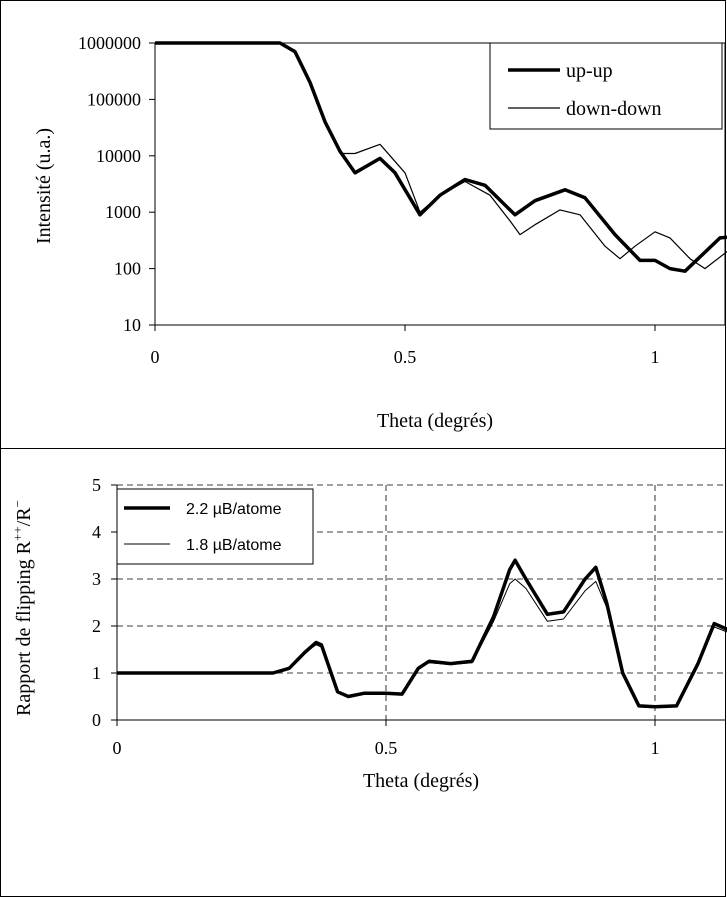 This screenshot has width=727, height=897. I want to click on legend-label-up-up: up-up, so click(589, 71).